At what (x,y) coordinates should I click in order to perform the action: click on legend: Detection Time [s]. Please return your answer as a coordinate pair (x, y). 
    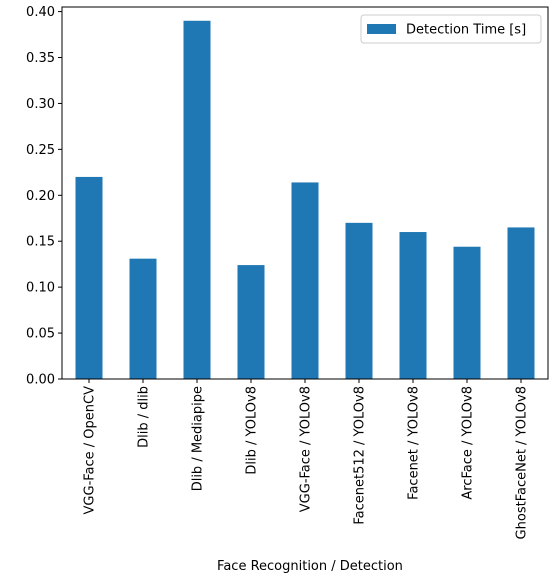
    Looking at the image, I should click on (451, 29).